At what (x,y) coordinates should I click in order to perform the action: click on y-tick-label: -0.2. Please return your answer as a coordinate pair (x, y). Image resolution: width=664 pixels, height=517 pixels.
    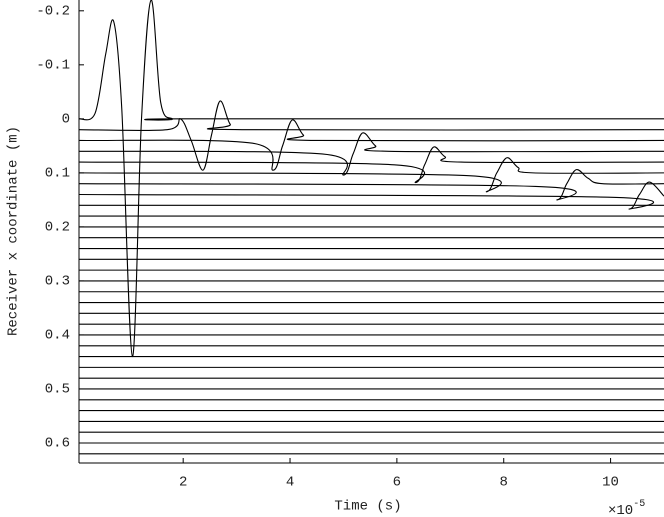
    Looking at the image, I should click on (53, 12).